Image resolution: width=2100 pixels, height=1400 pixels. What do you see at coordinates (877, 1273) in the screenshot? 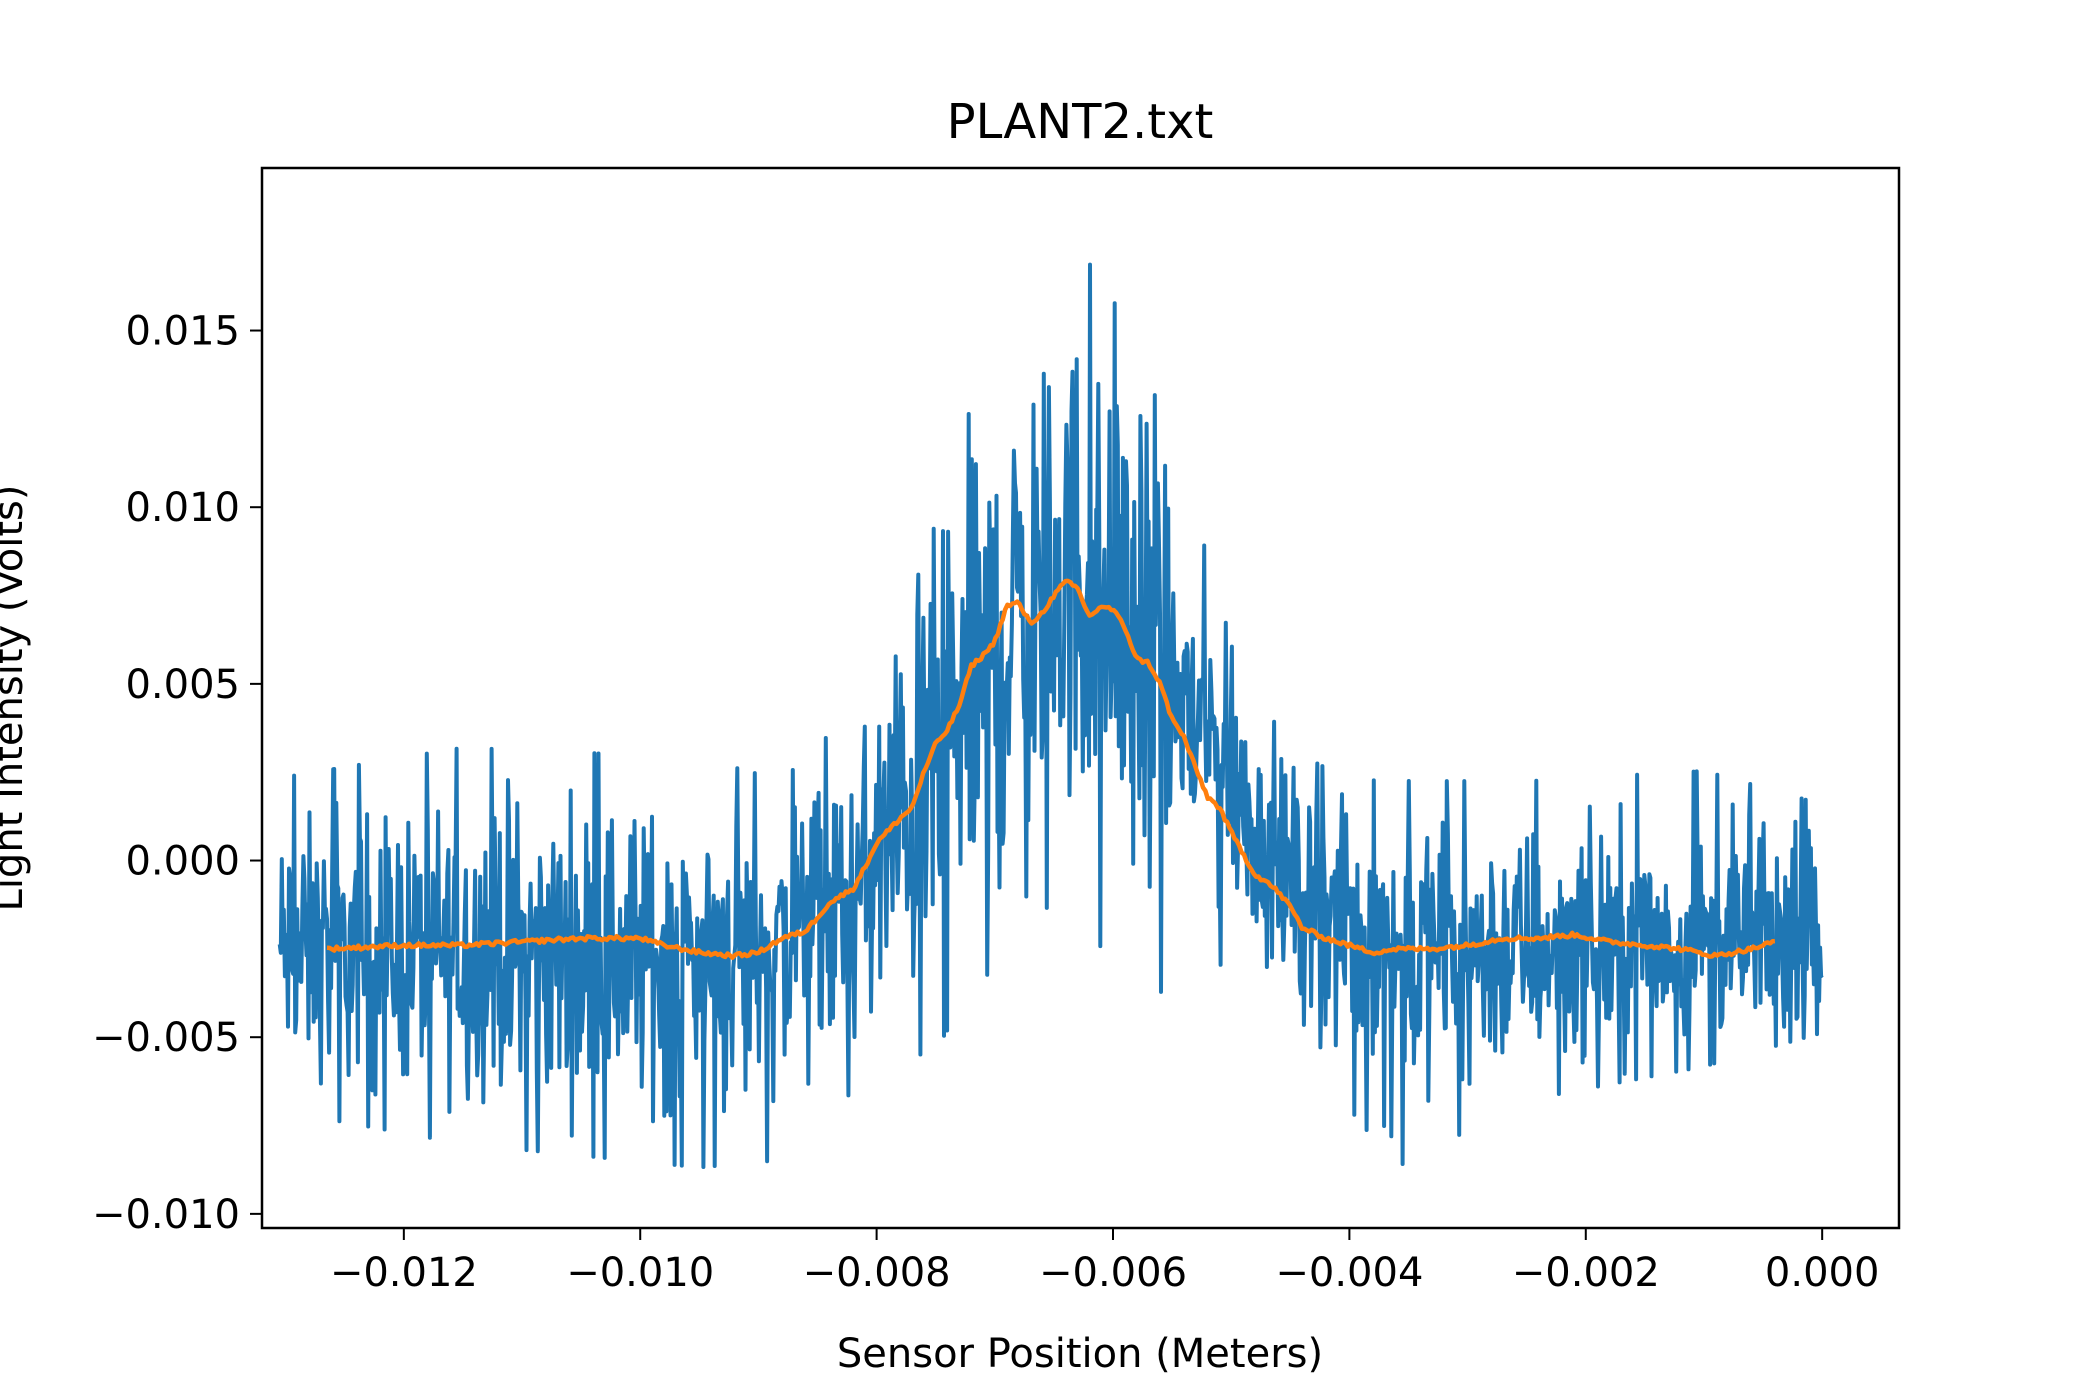
I see `x-tick-label: −0.008` at bounding box center [877, 1273].